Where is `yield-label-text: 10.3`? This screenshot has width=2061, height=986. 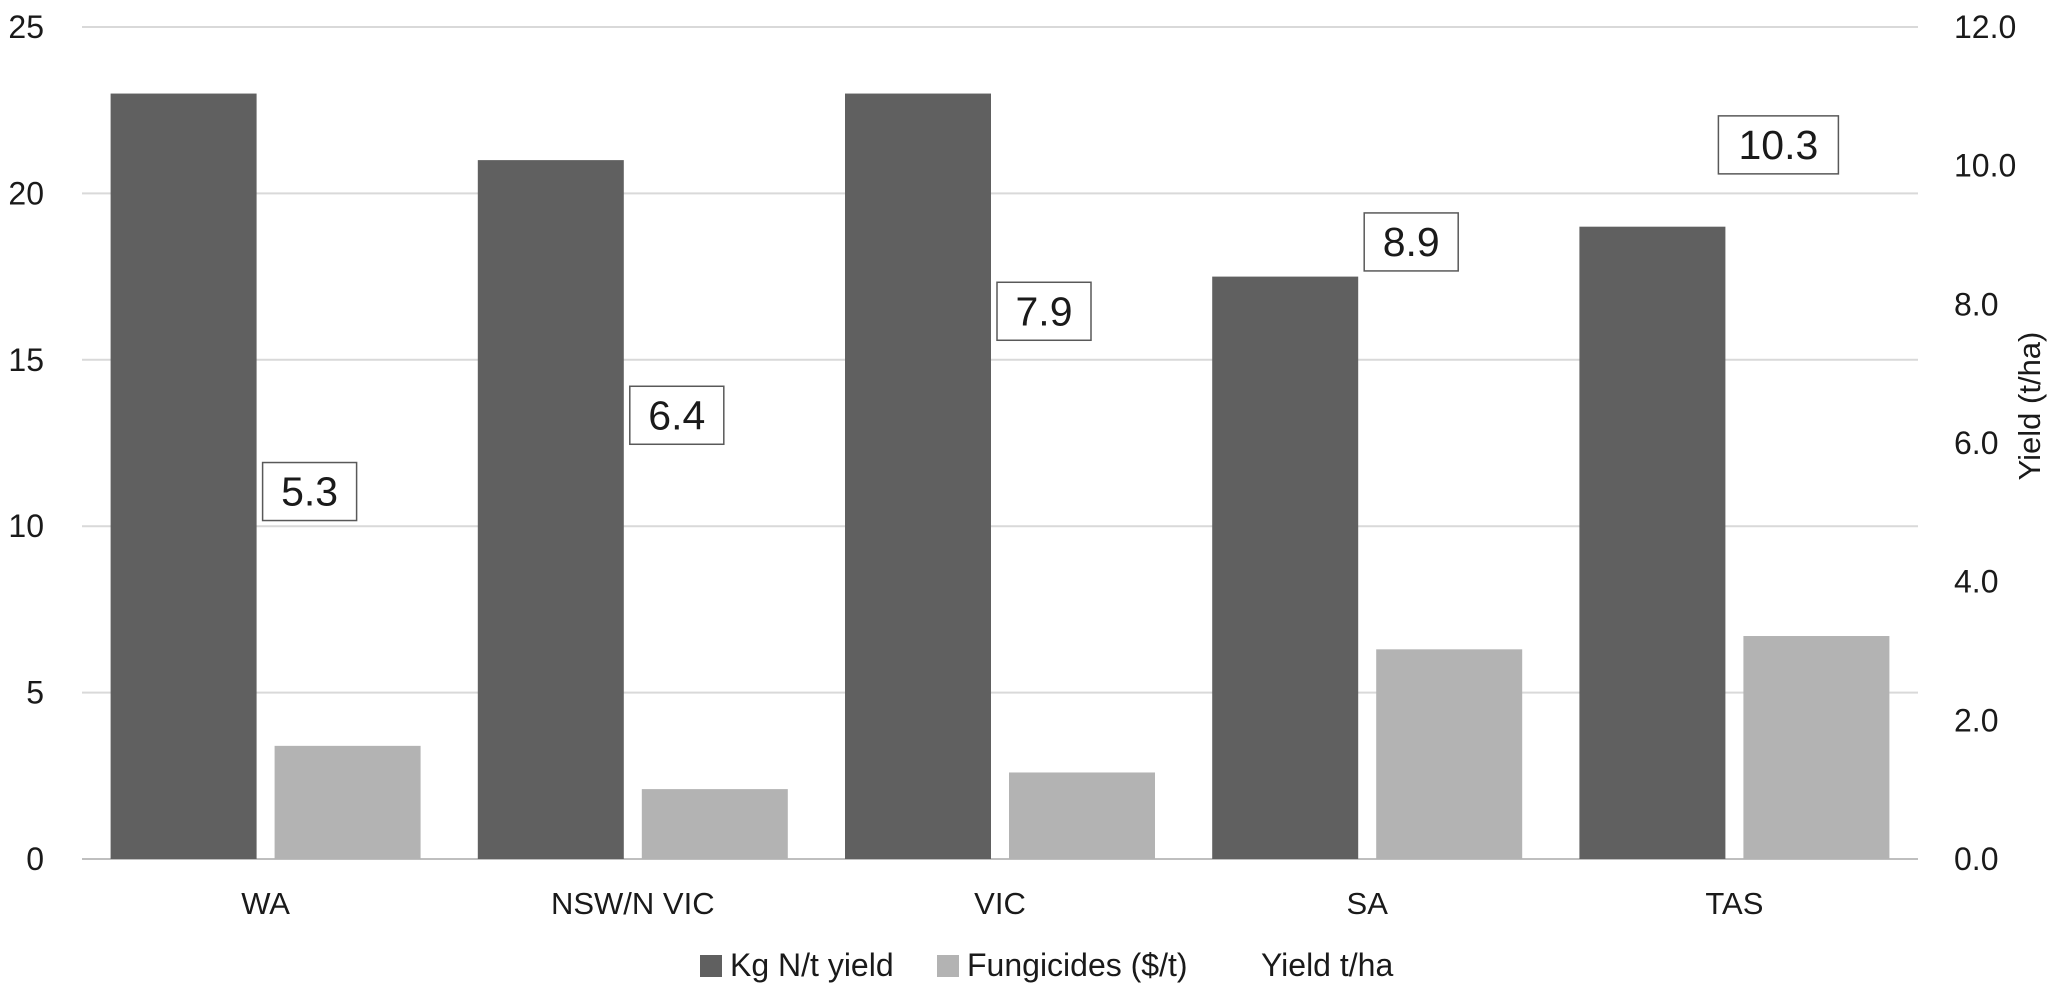
yield-label-text: 10.3 is located at coordinates (1778, 145).